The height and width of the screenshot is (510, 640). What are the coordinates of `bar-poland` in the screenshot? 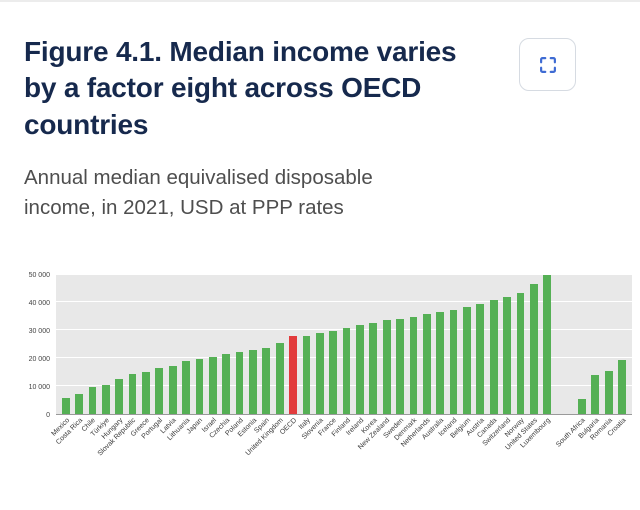 It's located at (239, 383).